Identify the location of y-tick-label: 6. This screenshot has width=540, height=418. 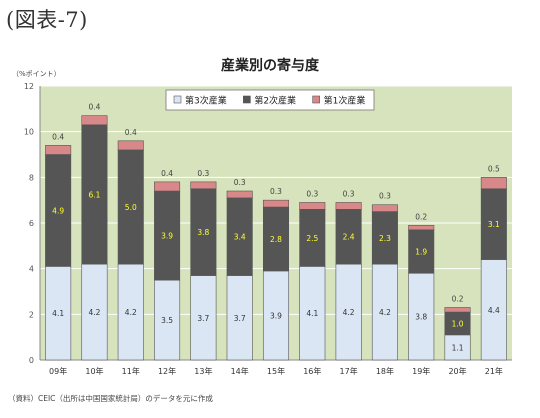
(31, 223).